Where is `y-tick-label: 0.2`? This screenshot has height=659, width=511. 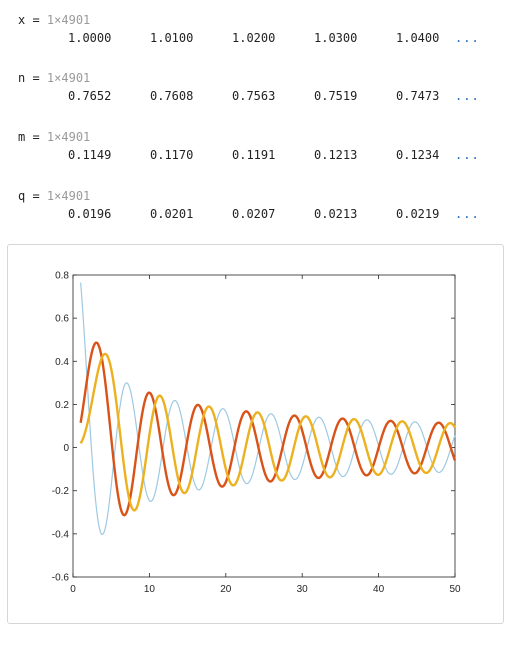
y-tick-label: 0.2 is located at coordinates (62, 405).